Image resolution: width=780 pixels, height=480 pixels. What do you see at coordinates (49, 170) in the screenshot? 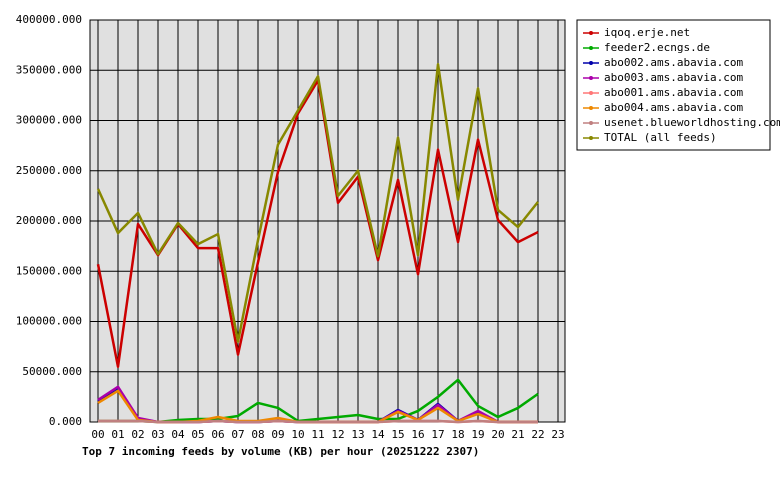
I see `y-tick-label: 250000.000` at bounding box center [49, 170].